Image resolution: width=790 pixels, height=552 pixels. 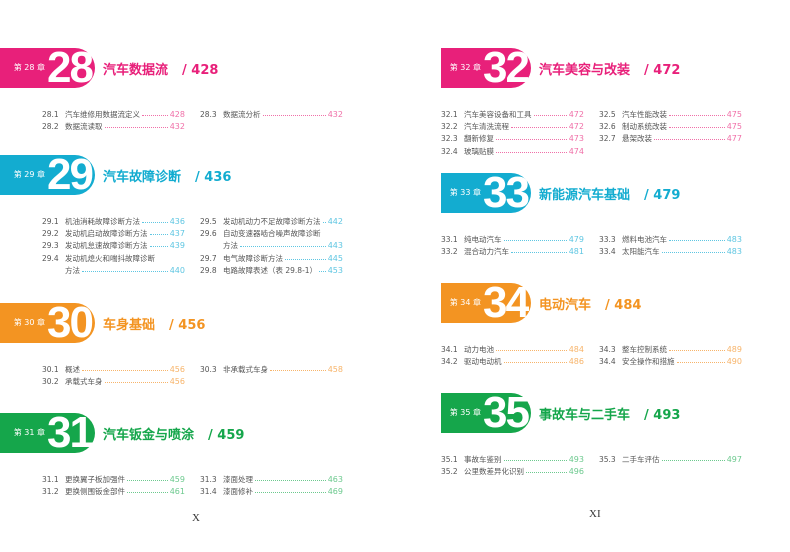 I want to click on section-title: 漆面处理, so click(x=238, y=479).